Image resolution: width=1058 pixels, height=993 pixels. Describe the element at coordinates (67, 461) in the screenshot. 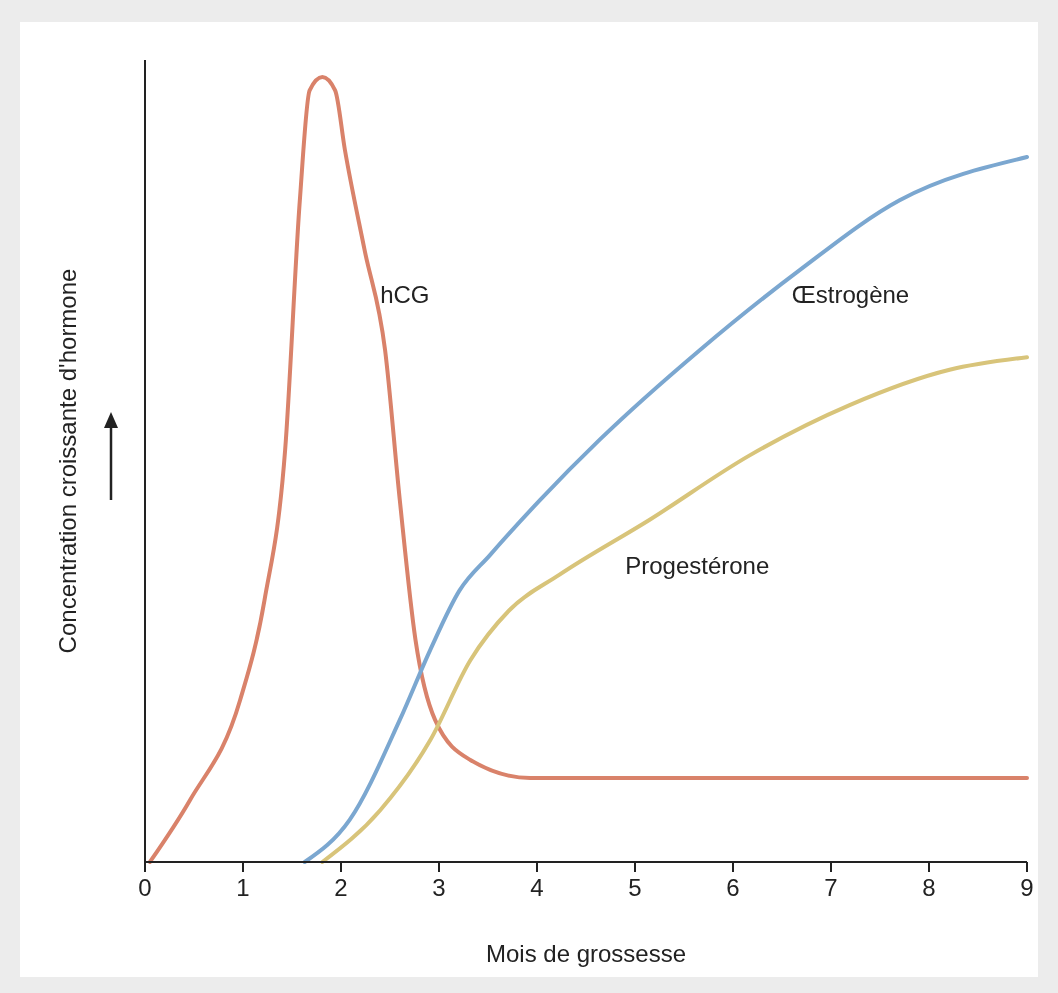

I see `y-axis-title: Concentration croissante d'hormone` at that location.